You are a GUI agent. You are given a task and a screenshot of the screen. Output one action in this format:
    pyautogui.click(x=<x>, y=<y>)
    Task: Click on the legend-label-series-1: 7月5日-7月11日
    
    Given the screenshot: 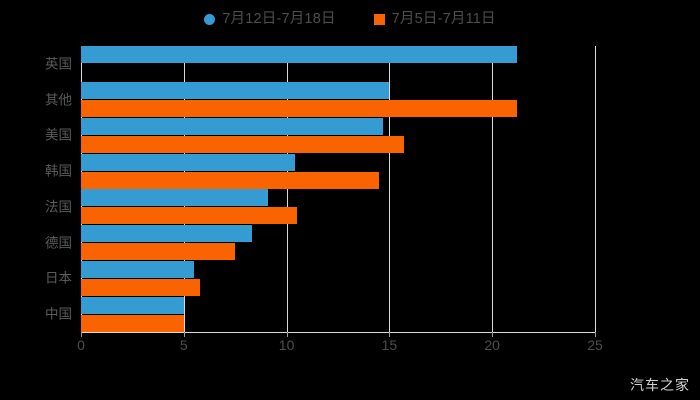 What is the action you would take?
    pyautogui.click(x=443, y=18)
    